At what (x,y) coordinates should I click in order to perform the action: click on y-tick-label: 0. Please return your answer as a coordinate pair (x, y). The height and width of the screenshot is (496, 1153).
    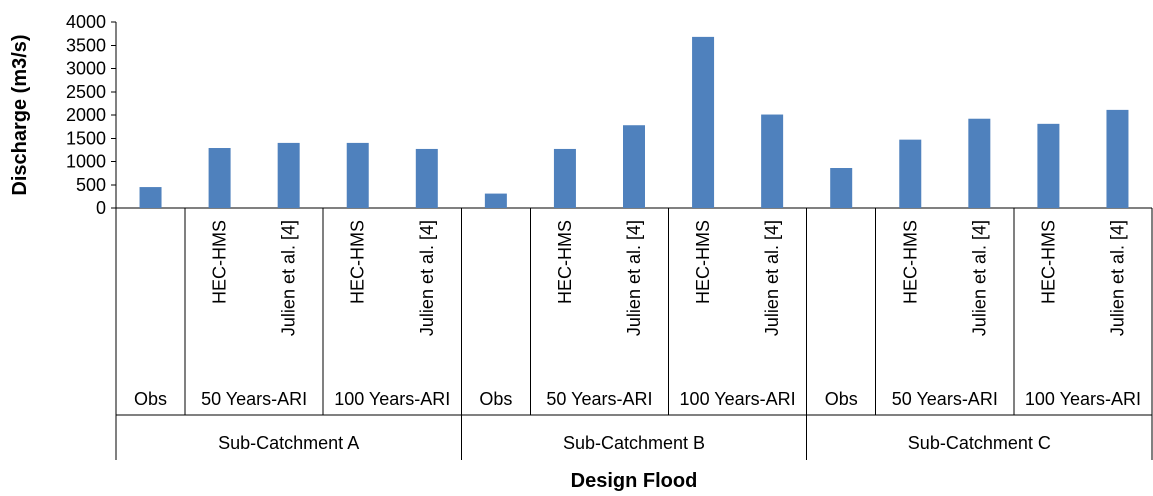
    Looking at the image, I should click on (101, 208).